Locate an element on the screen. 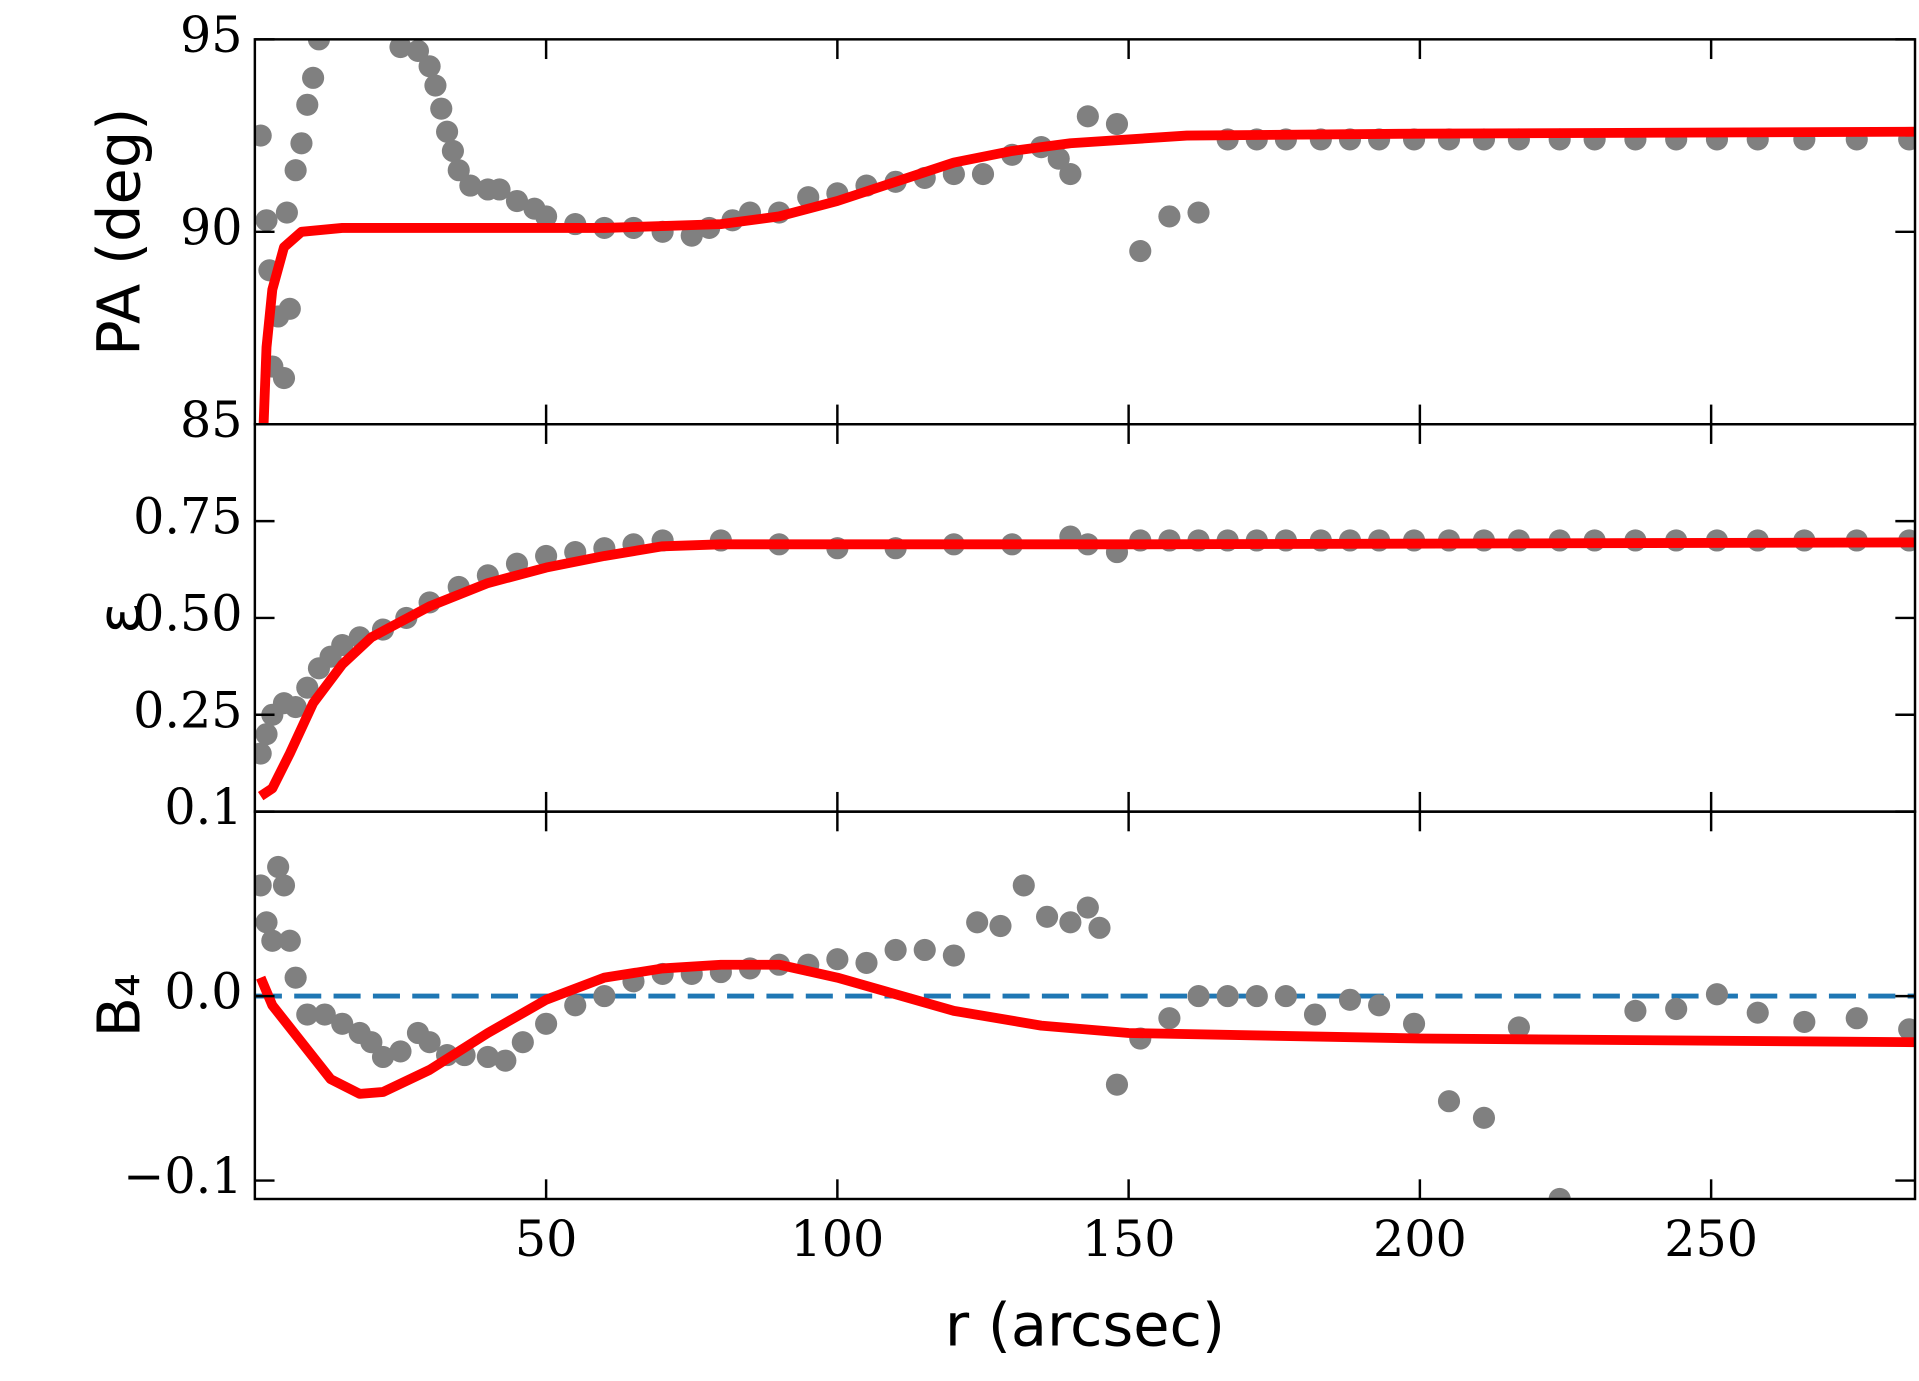  y-tick-label: 95 is located at coordinates (211, 35).